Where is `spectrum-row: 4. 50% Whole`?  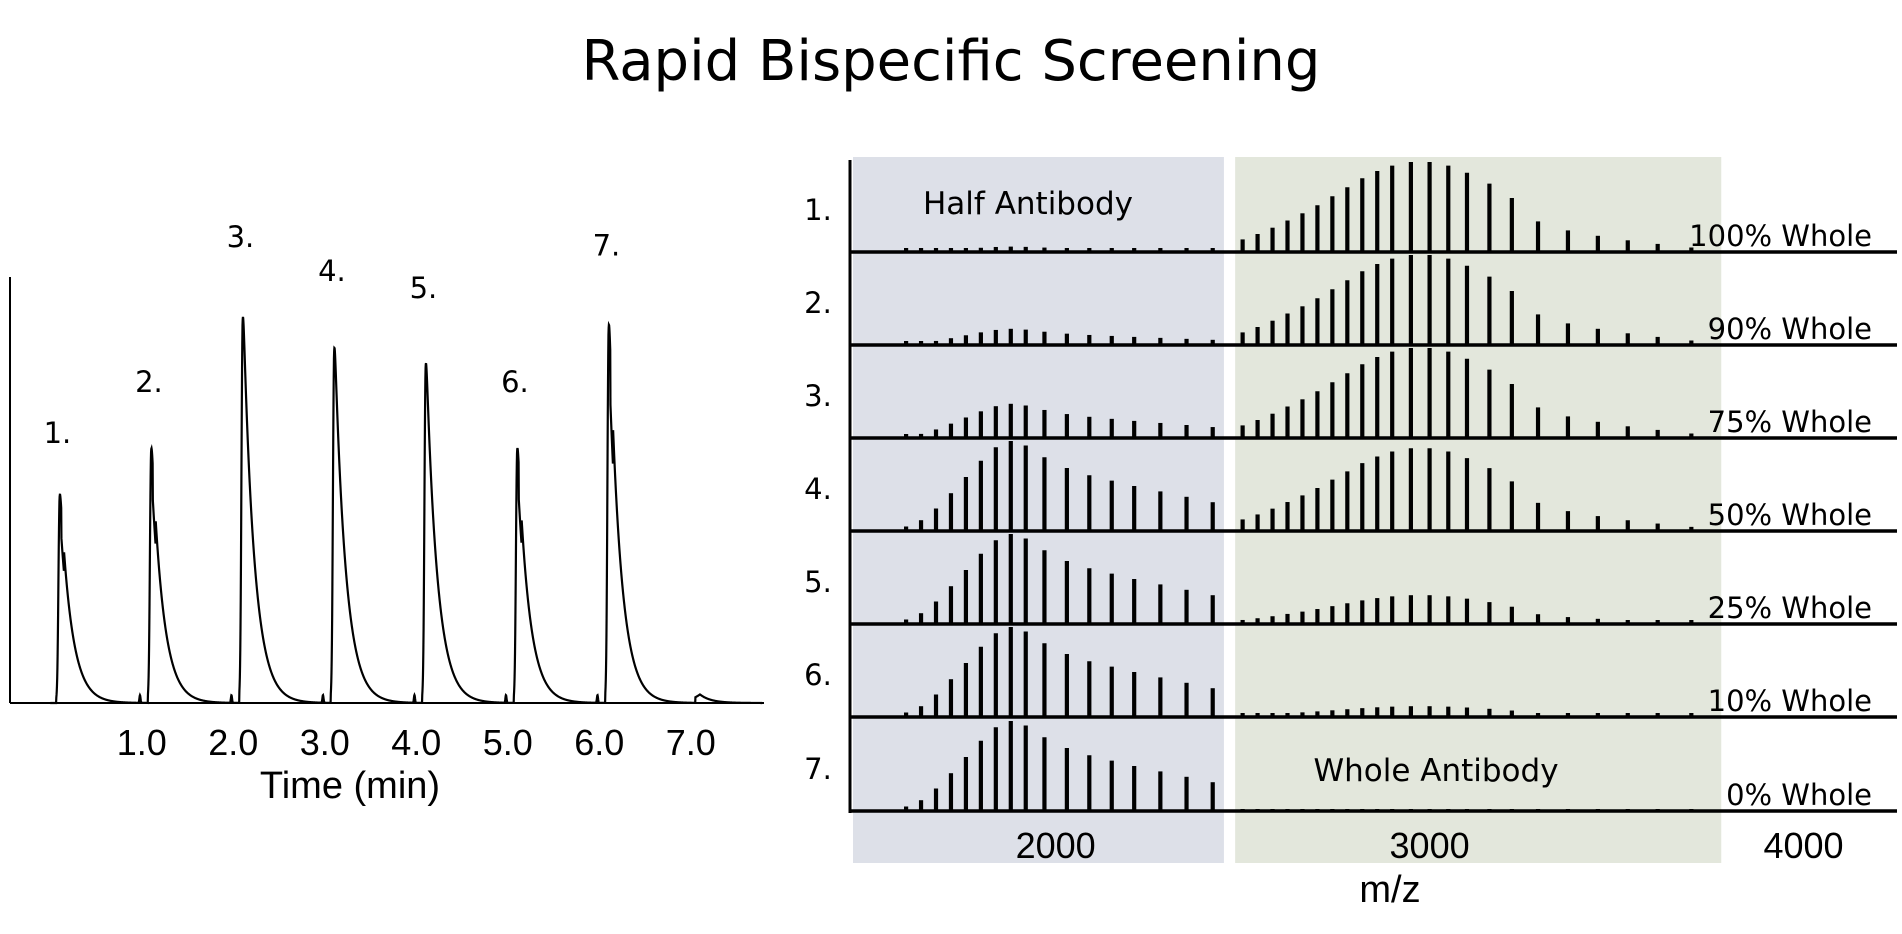 spectrum-row: 4. 50% Whole is located at coordinates (1350, 487).